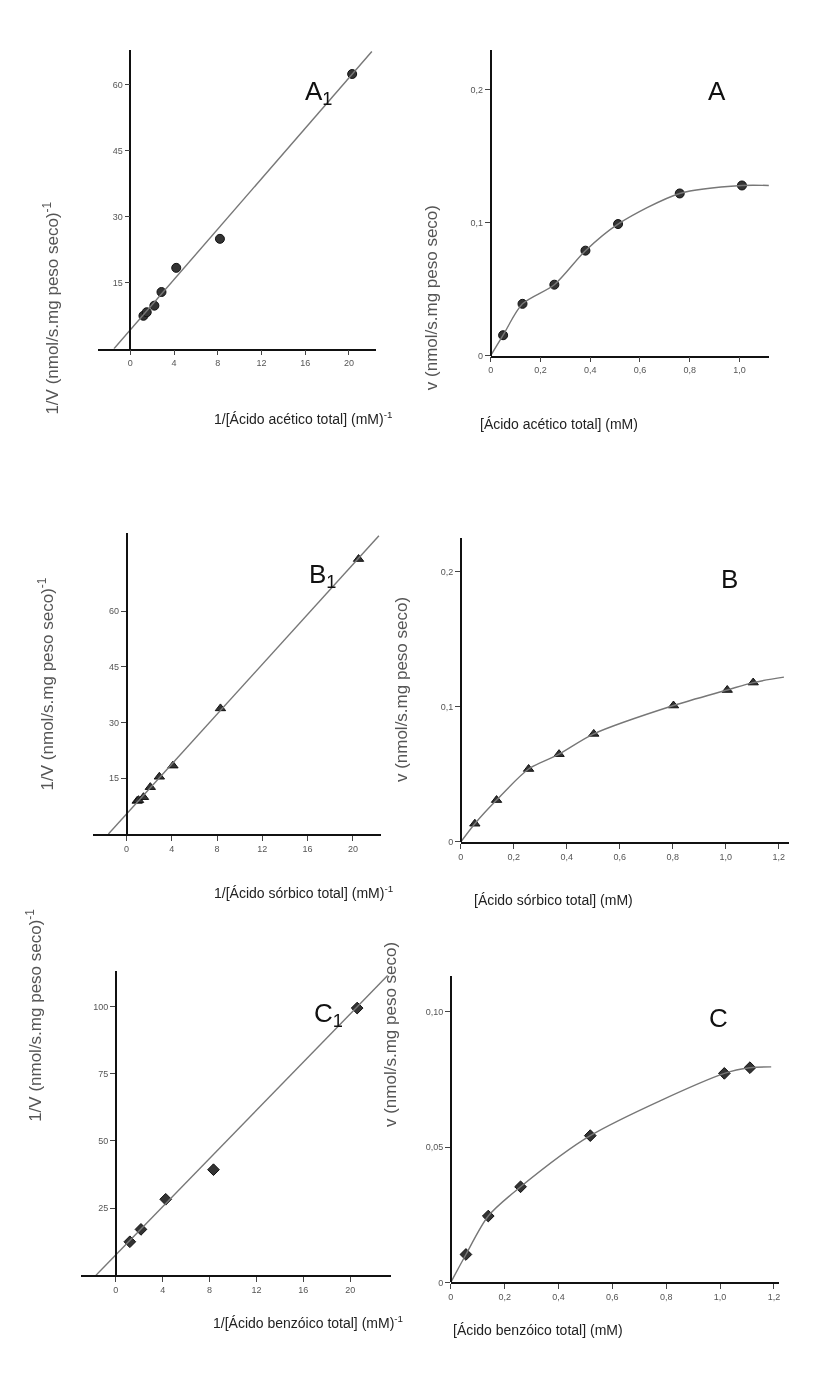  I want to click on y-tick-label: 50, so click(103, 1141).